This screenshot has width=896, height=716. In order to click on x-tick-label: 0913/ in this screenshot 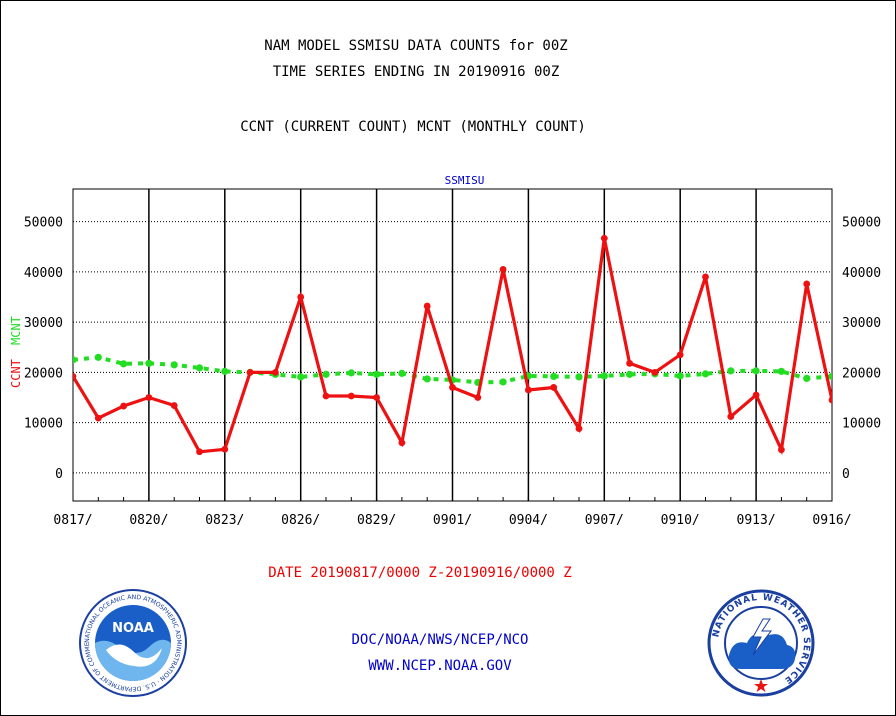, I will do `click(756, 520)`.